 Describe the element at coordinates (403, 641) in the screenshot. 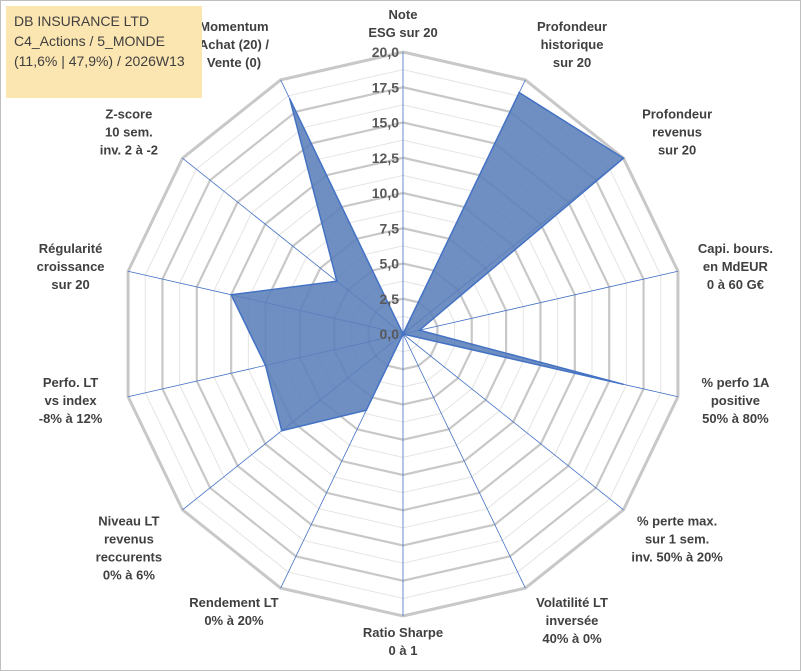

I see `axis-label: Ratio Sharpe 0 à 1` at that location.